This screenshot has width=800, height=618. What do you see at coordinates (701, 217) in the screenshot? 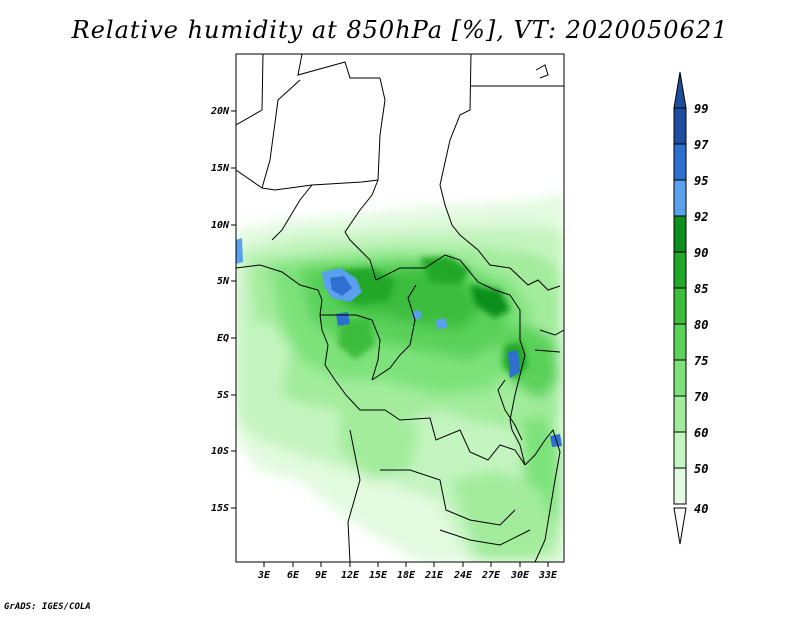
I see `colorbar-label: 92` at bounding box center [701, 217].